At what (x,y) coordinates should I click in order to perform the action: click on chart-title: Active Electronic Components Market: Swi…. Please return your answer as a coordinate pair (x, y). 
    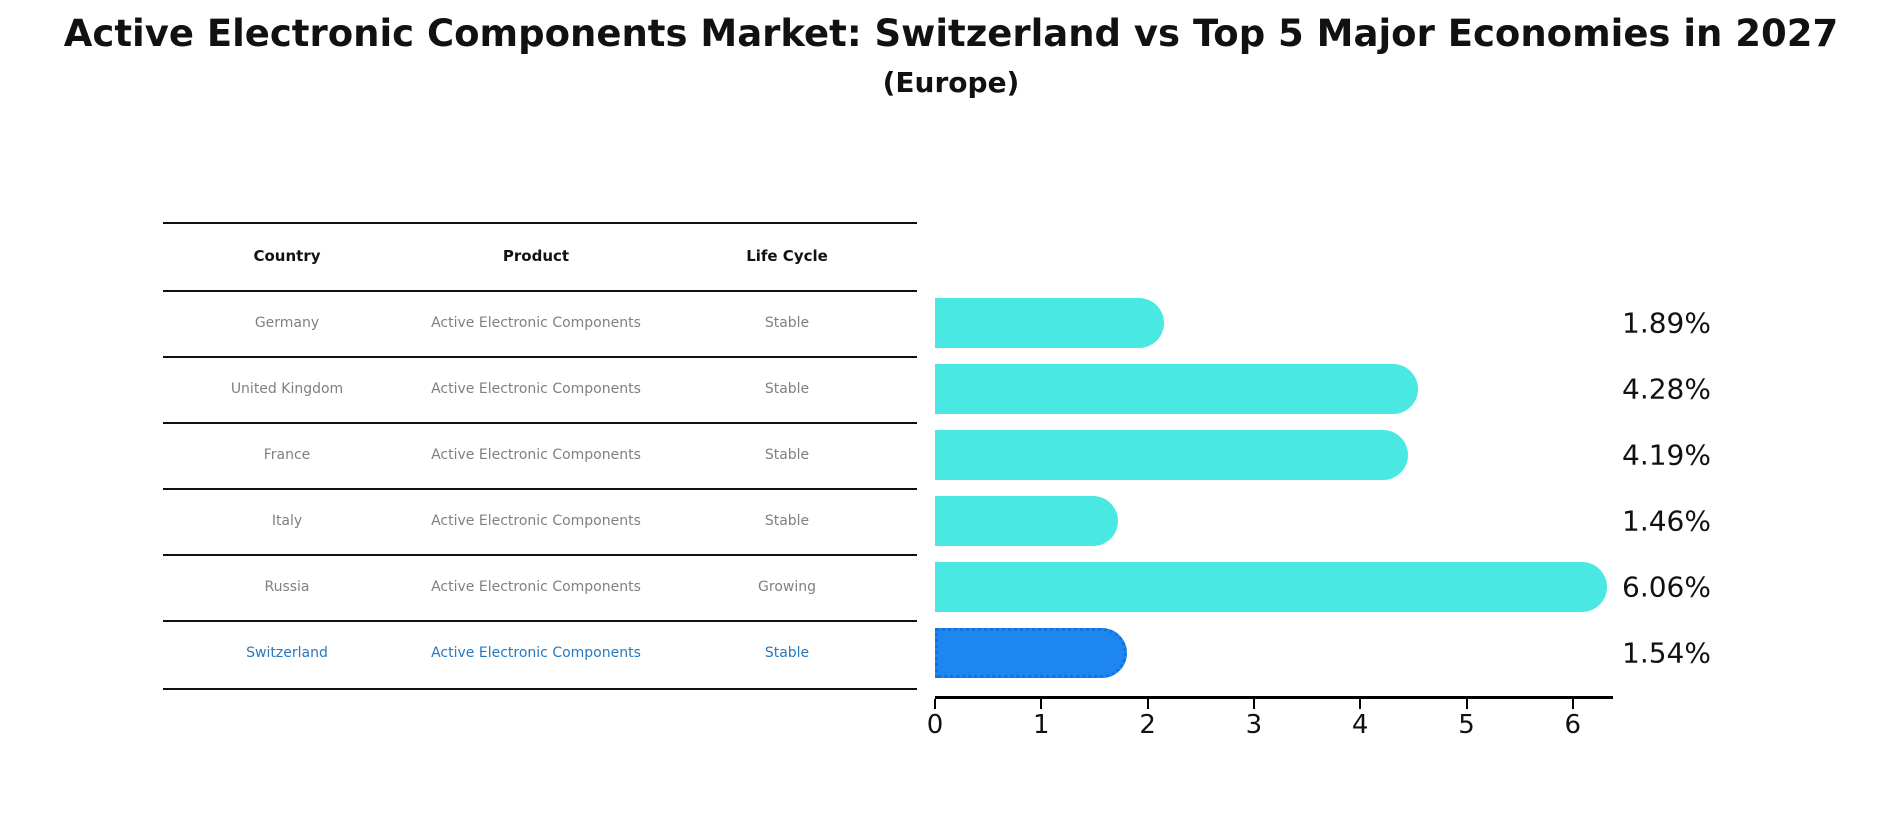
    Looking at the image, I should click on (951, 33).